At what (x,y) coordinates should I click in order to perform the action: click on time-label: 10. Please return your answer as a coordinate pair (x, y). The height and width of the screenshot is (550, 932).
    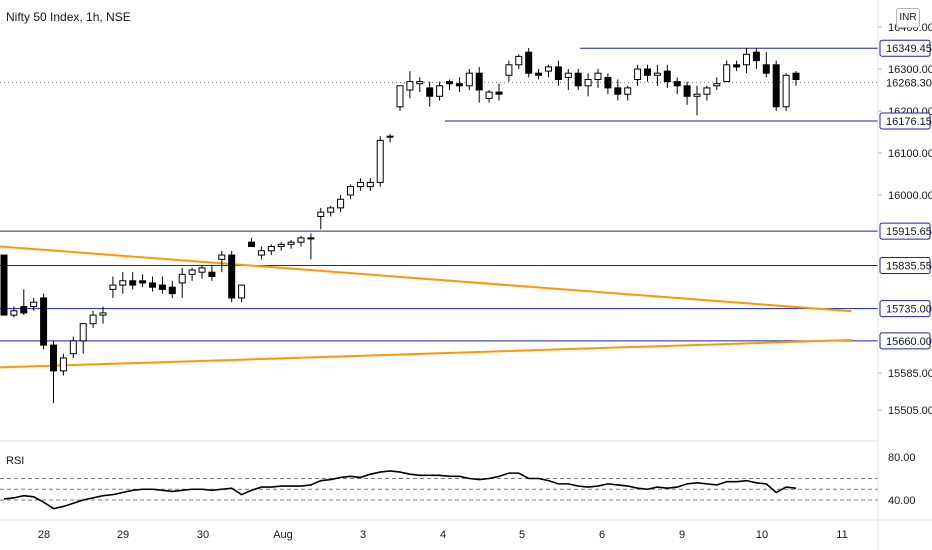
    Looking at the image, I should click on (762, 535).